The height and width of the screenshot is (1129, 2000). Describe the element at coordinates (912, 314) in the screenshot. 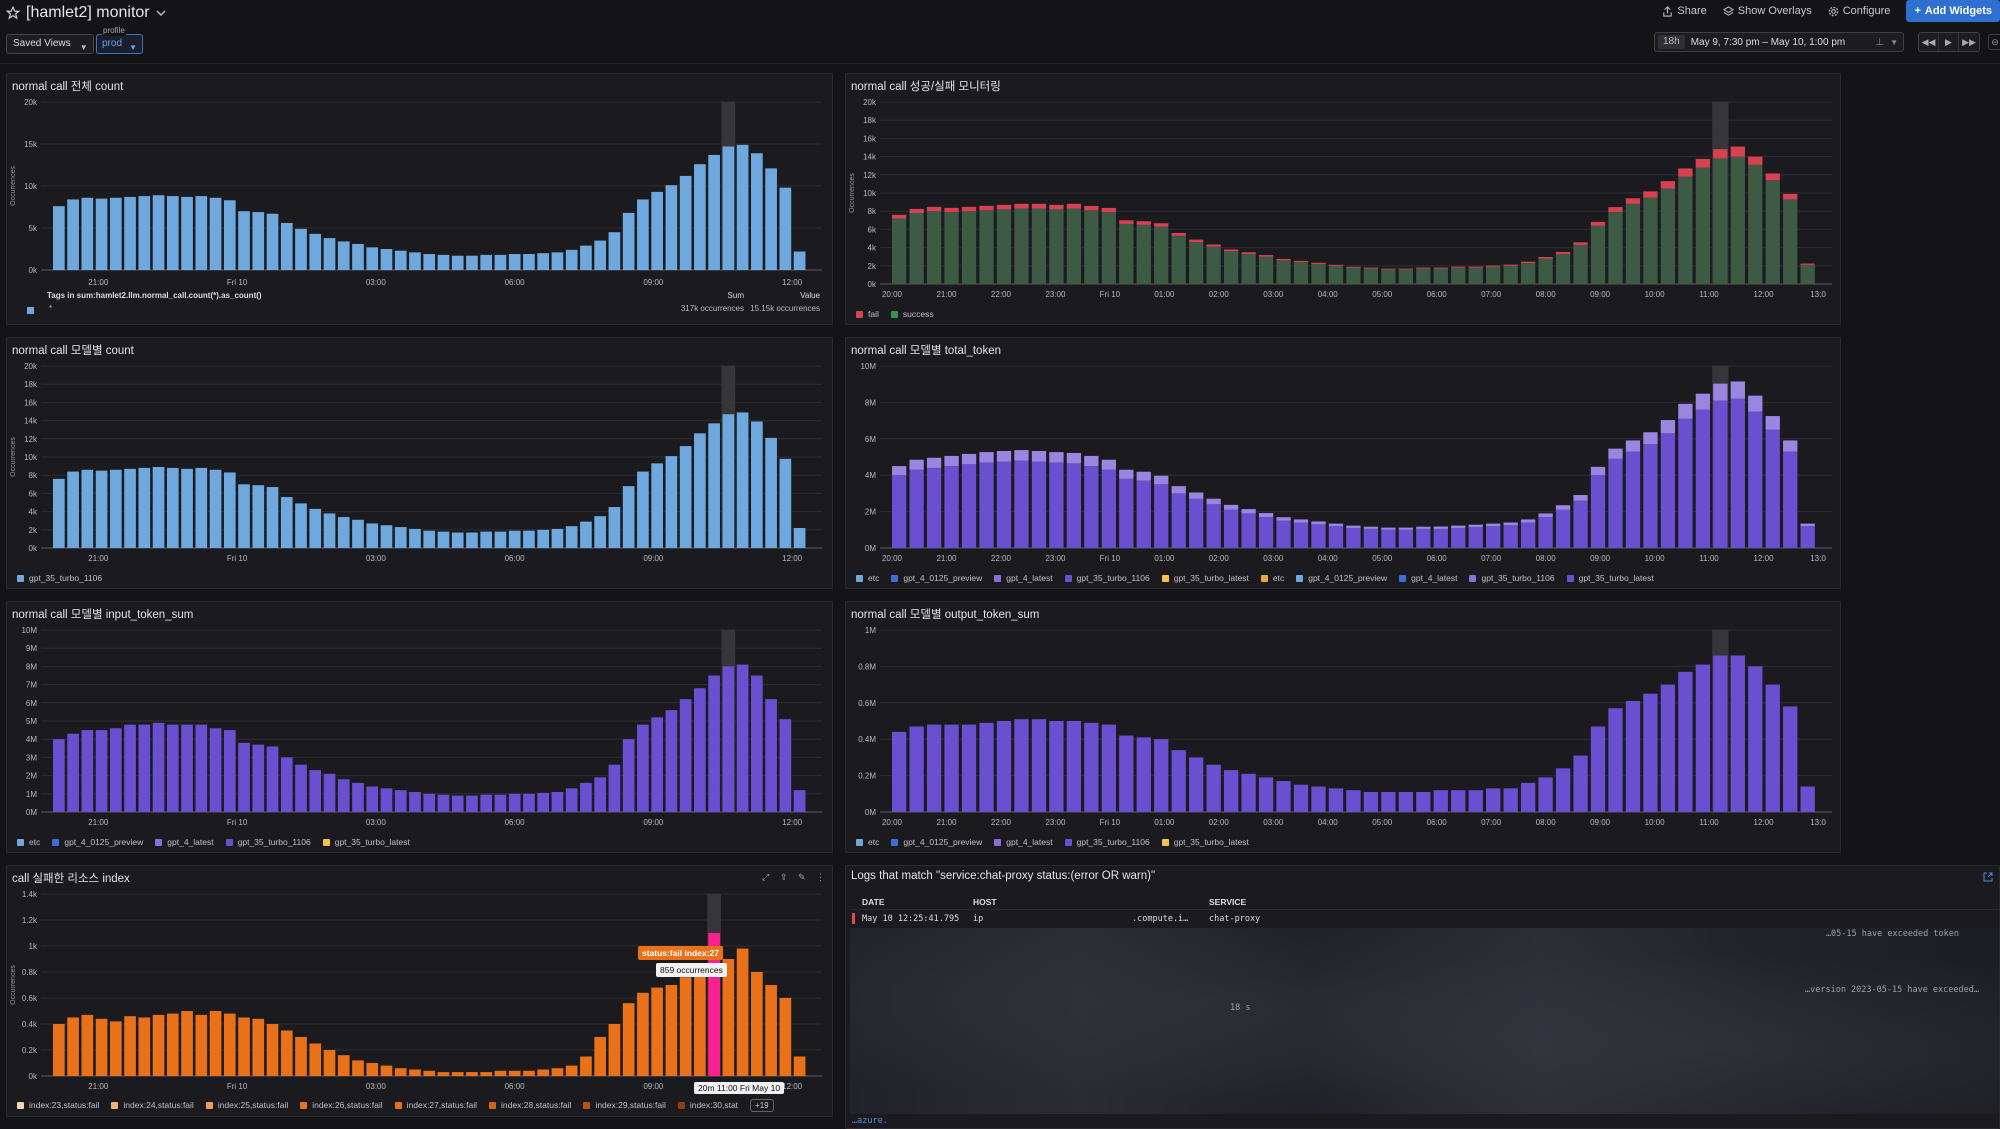

I see `legend-item: success` at that location.